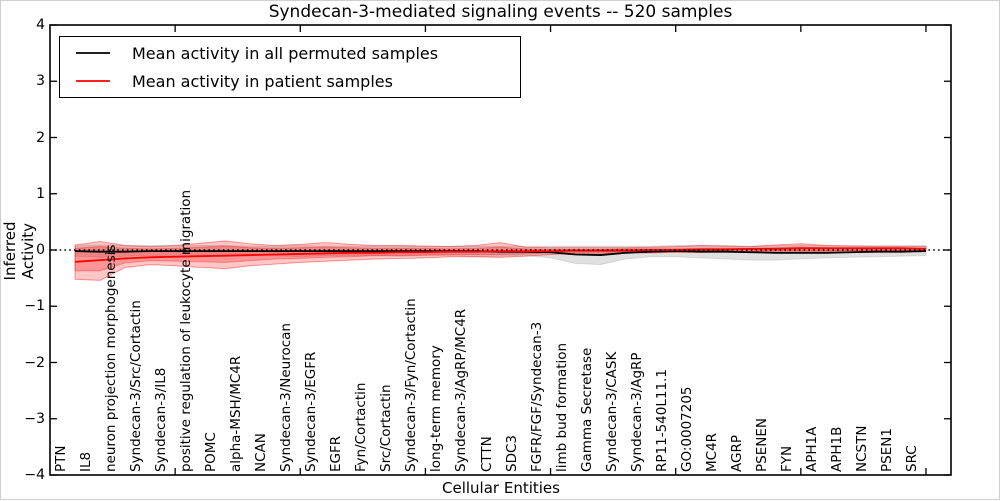  I want to click on x-tick-label: neuron projection morphogenesis, so click(111, 358).